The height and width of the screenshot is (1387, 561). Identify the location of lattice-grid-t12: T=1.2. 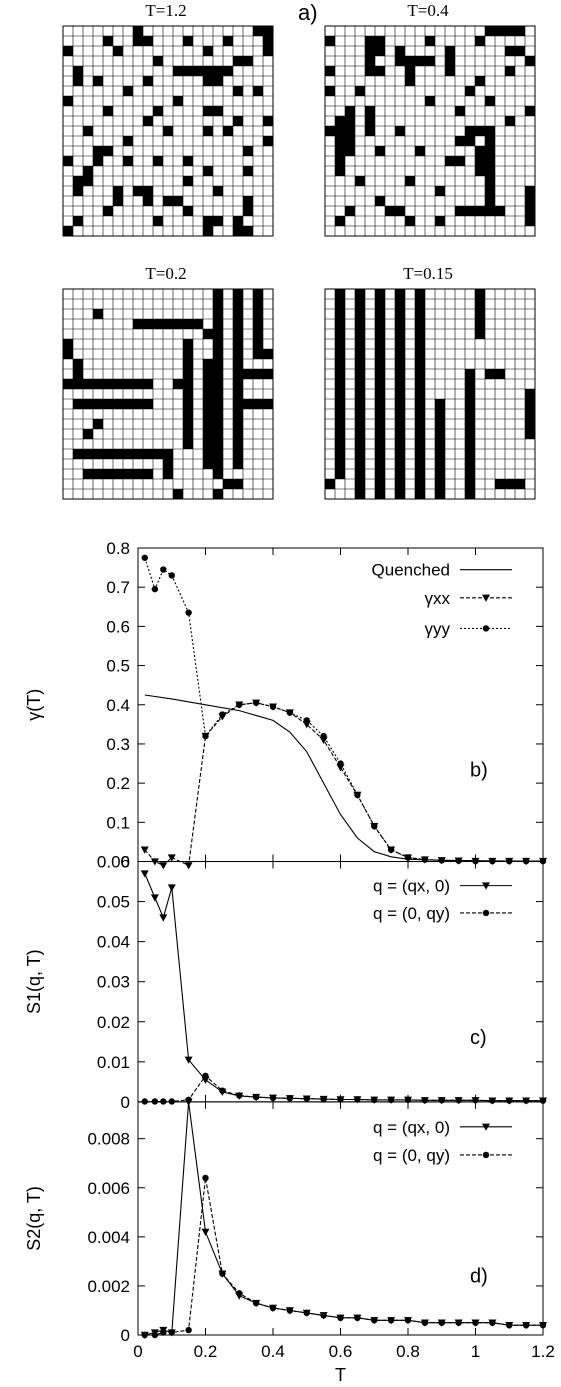
(168, 119).